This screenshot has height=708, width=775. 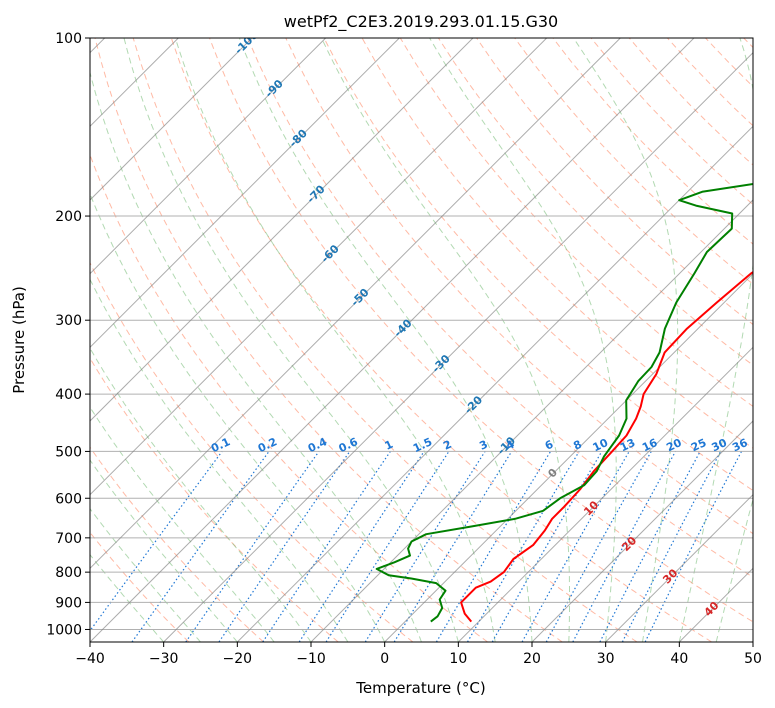 What do you see at coordinates (458, 659) in the screenshot?
I see `x-tick-label: 10` at bounding box center [458, 659].